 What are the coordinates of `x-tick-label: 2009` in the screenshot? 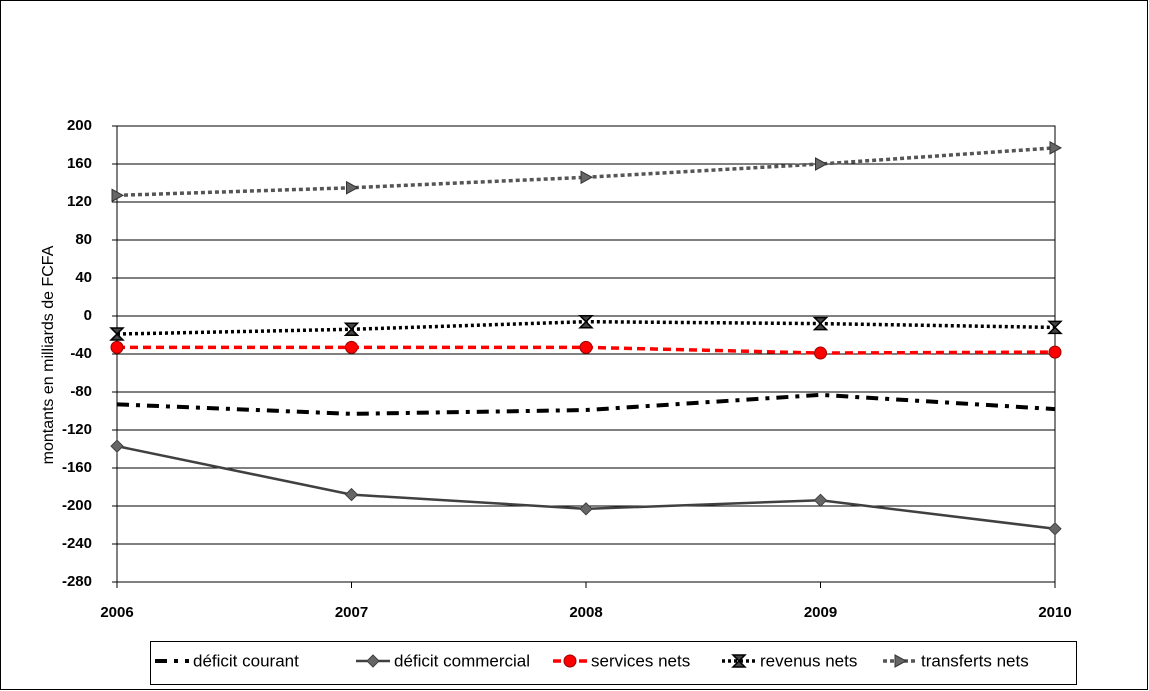 It's located at (820, 612).